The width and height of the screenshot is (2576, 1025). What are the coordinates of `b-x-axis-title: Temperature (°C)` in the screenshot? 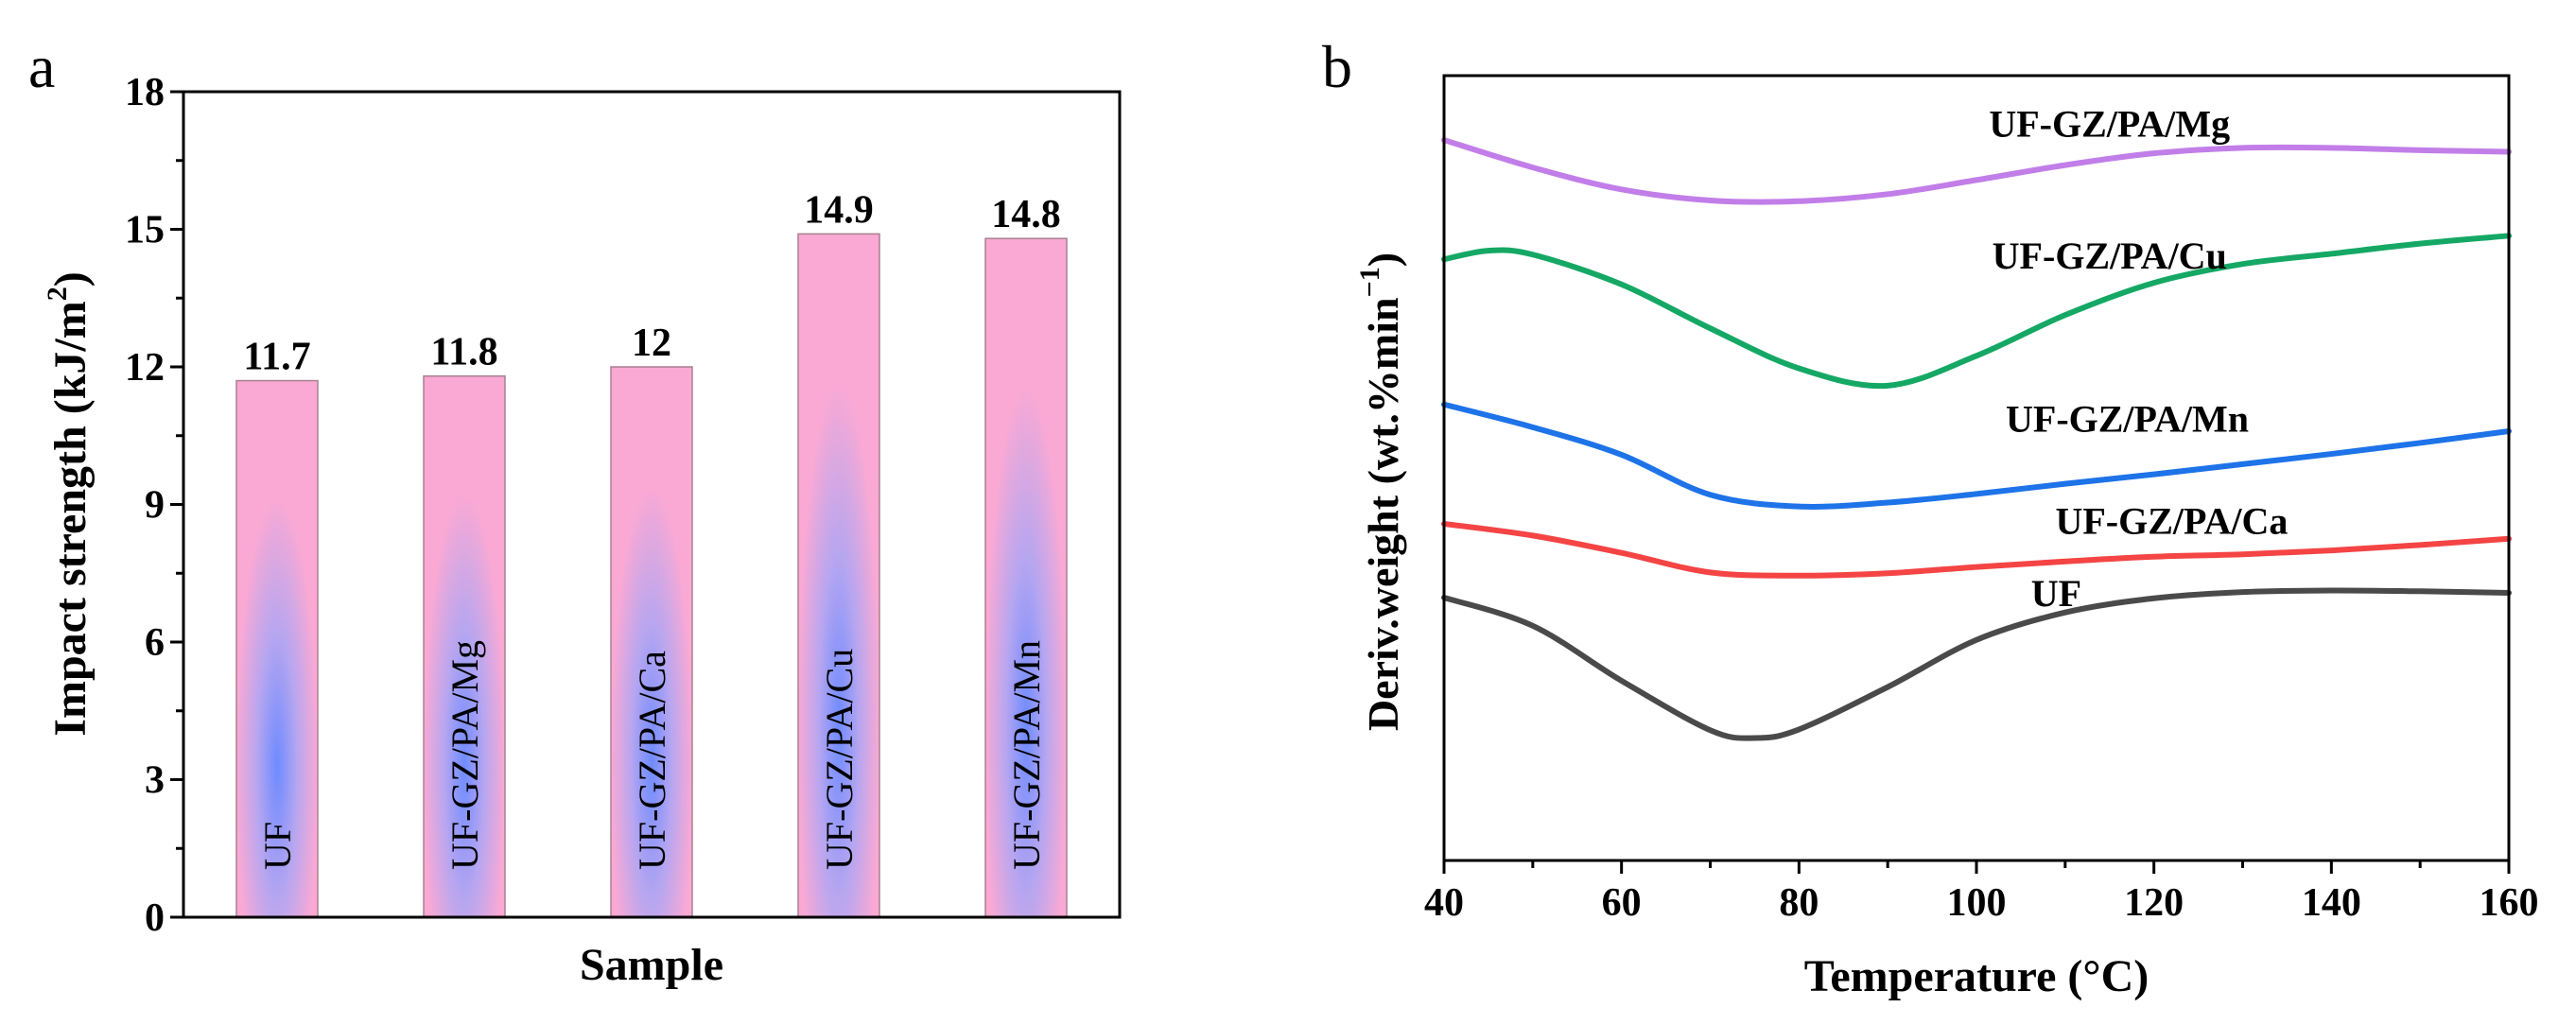 It's located at (1976, 976).